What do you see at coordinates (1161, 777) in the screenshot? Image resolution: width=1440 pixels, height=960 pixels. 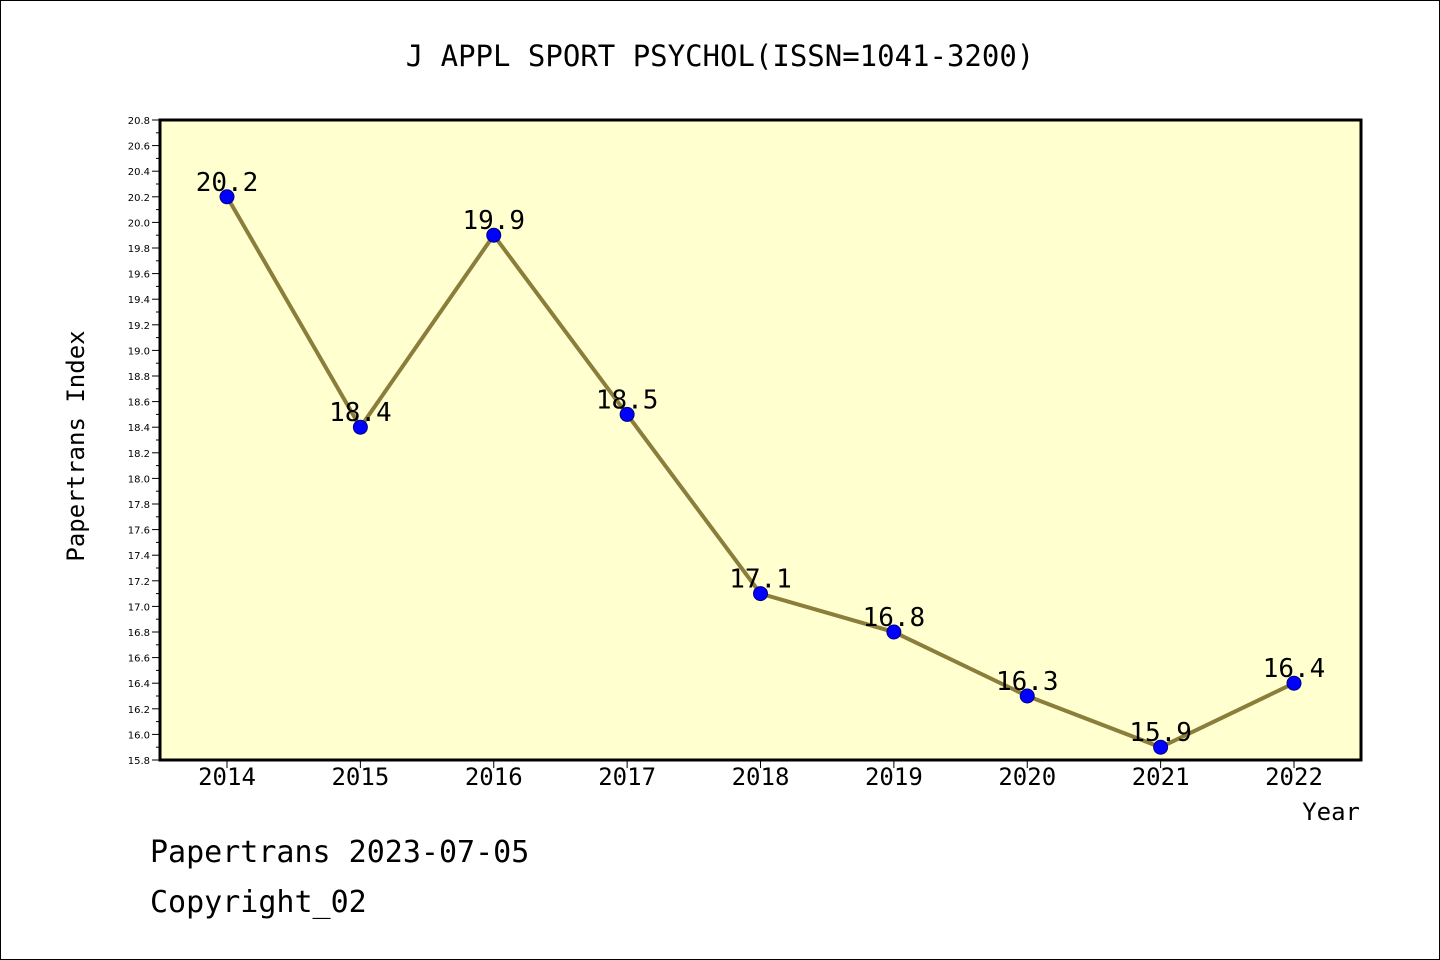 I see `x-tick-label: 2021` at bounding box center [1161, 777].